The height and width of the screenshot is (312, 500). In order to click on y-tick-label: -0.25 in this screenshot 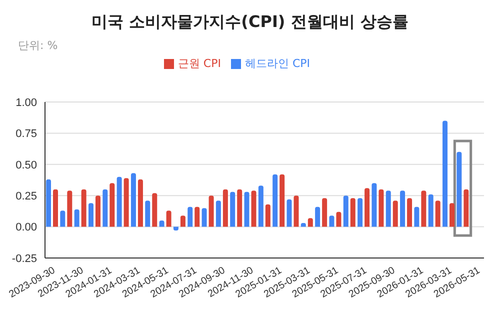, I will do `click(24, 258)`.